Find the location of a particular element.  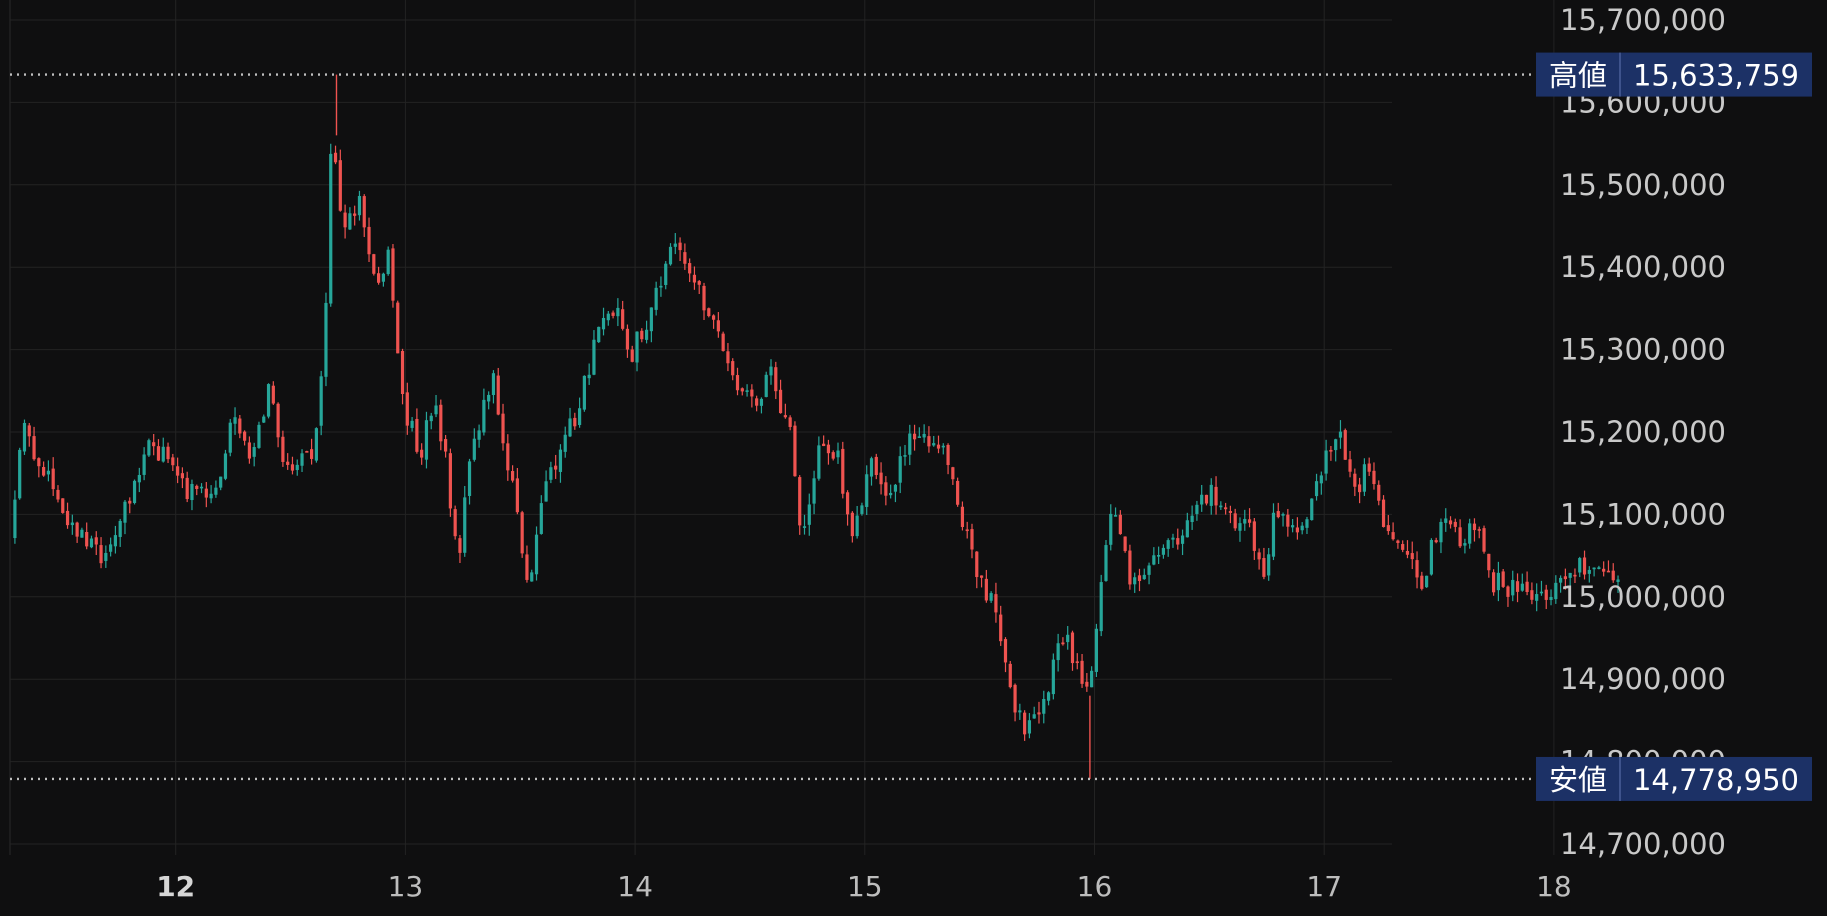

x-tick-label: 12 is located at coordinates (175, 886).